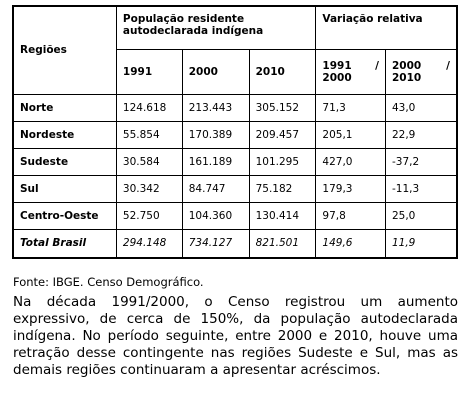 The width and height of the screenshot is (471, 406). I want to click on data-row: Centro-Oeste 52.750 104.360 130.414 97,8 25,0, so click(235, 215).